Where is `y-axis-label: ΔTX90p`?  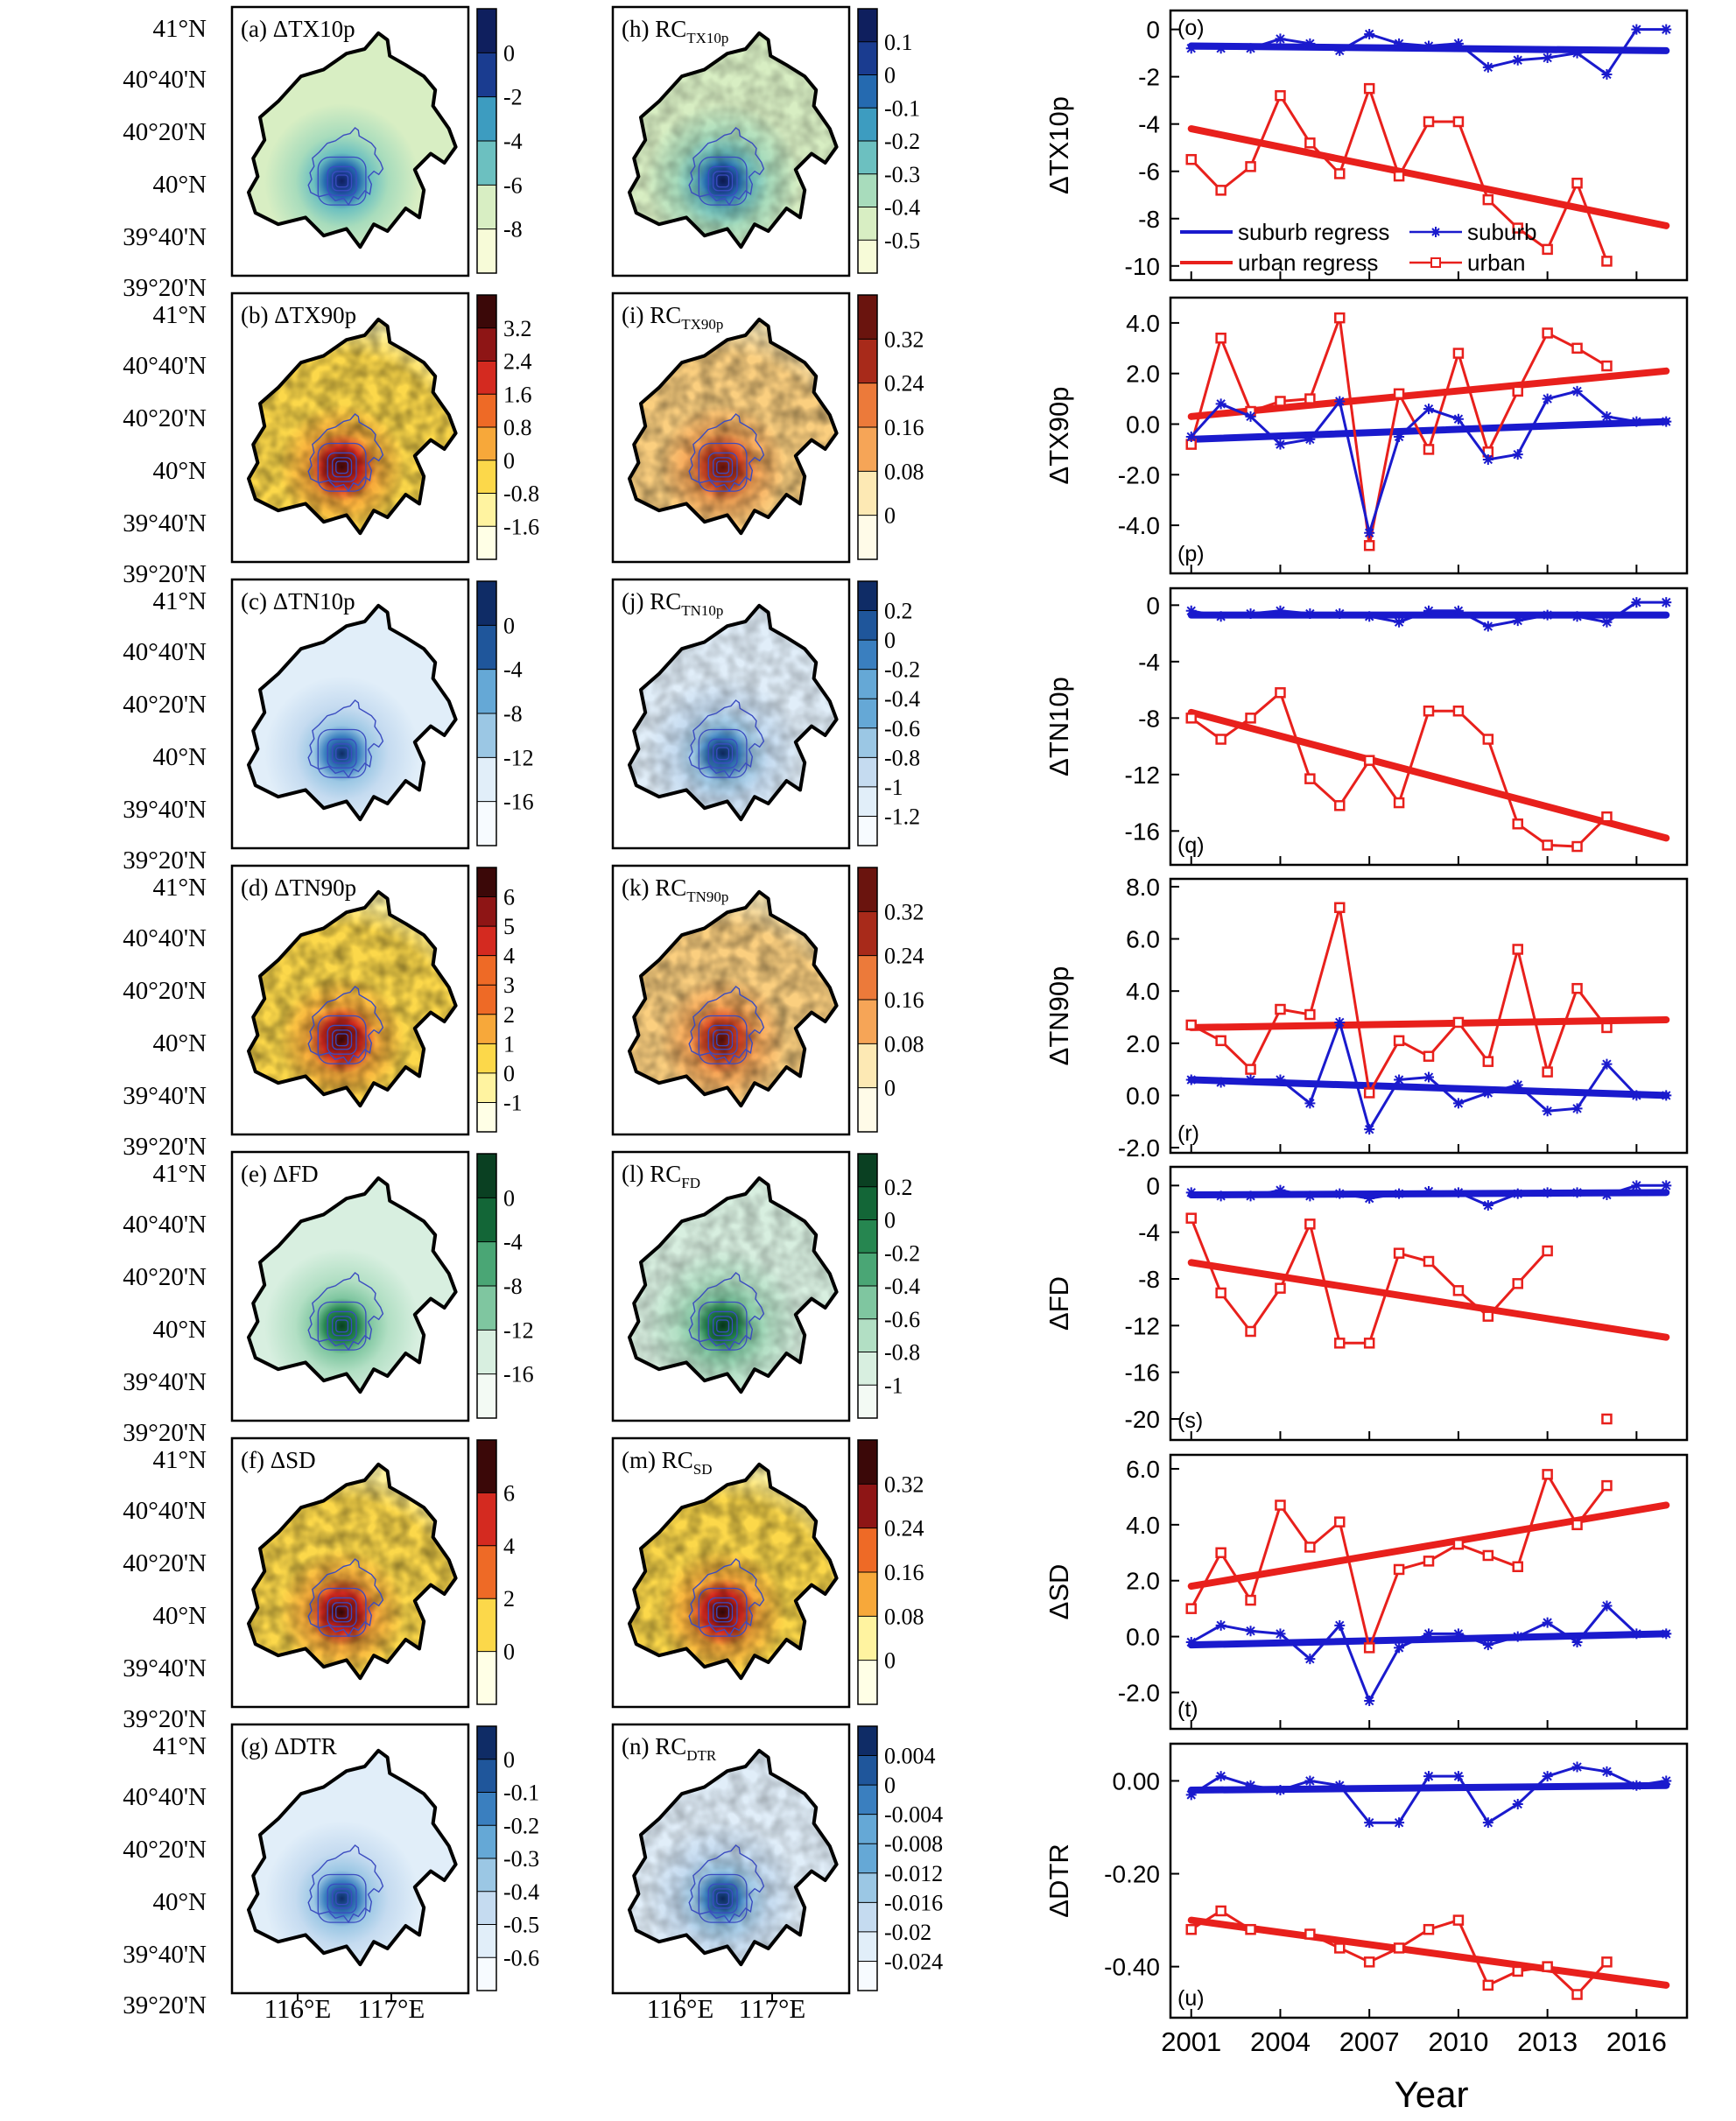
y-axis-label: ΔTX90p is located at coordinates (1059, 435).